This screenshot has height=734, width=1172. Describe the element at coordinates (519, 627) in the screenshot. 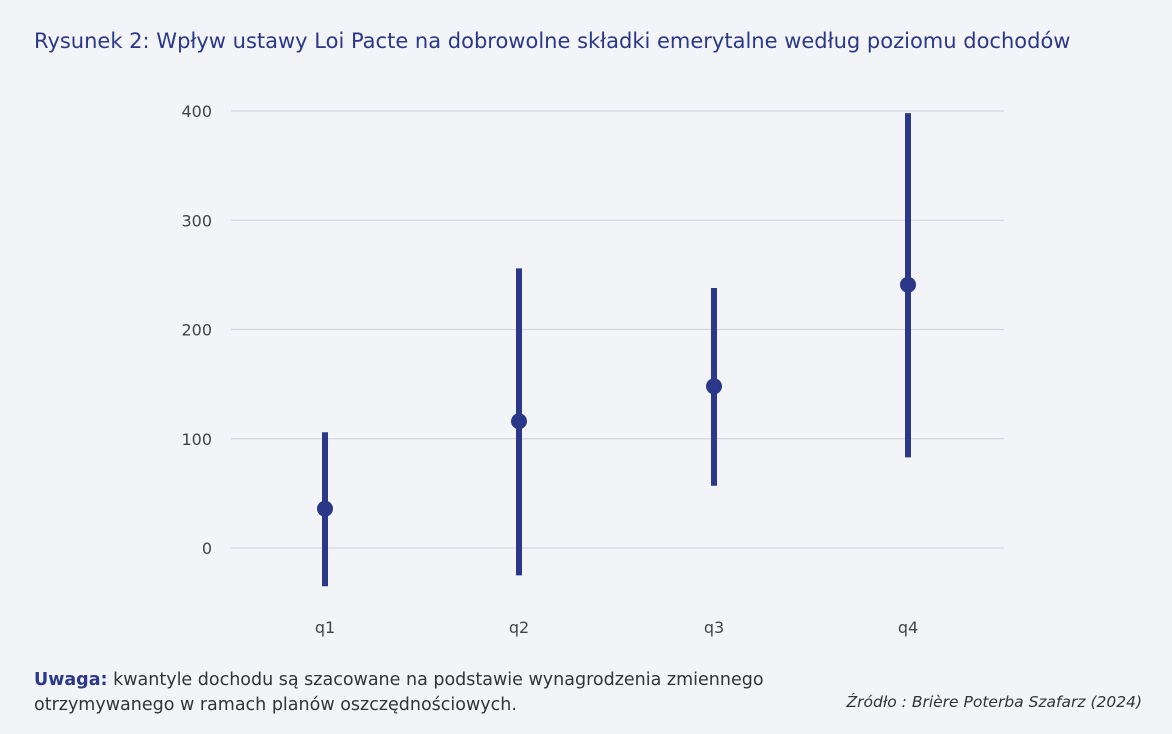

I see `x-tick-label: q2` at that location.